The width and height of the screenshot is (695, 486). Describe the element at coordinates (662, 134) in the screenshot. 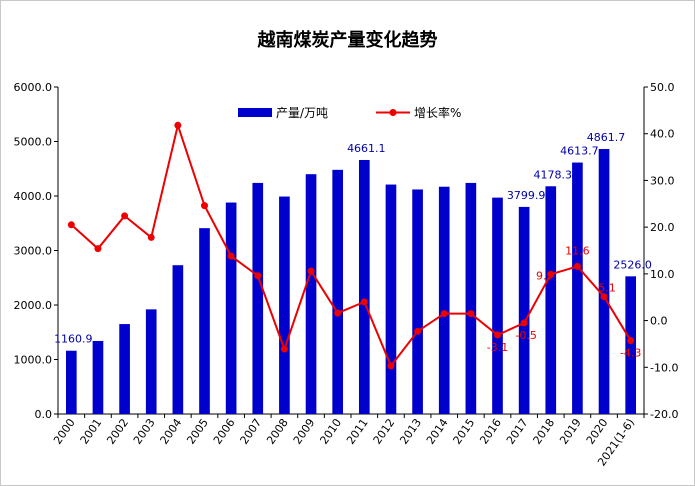

I see `right-tick-label: 40.0` at that location.